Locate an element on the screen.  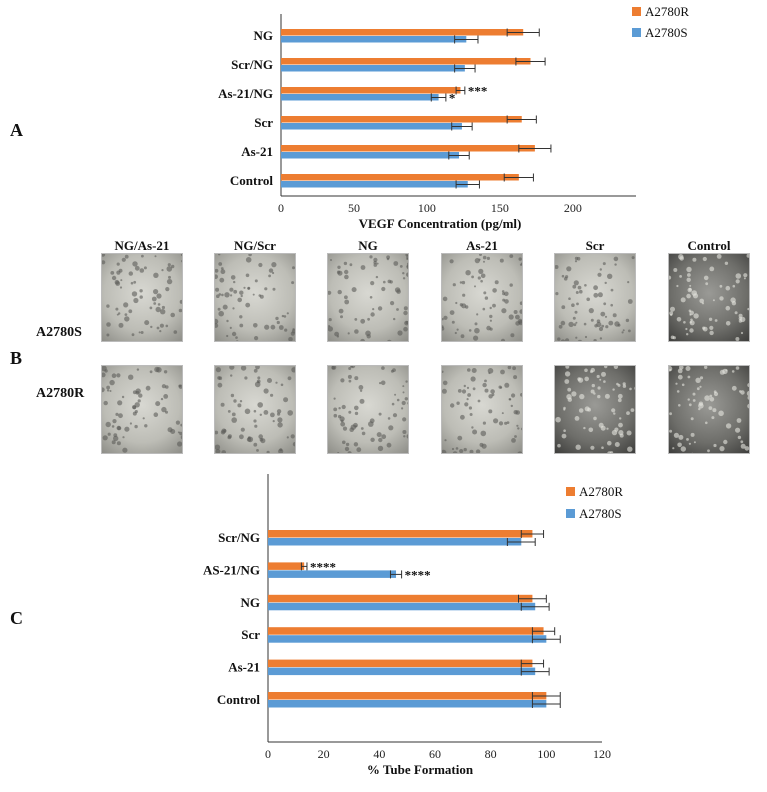
x-tick-label-120: 120 is located at coordinates (602, 754).